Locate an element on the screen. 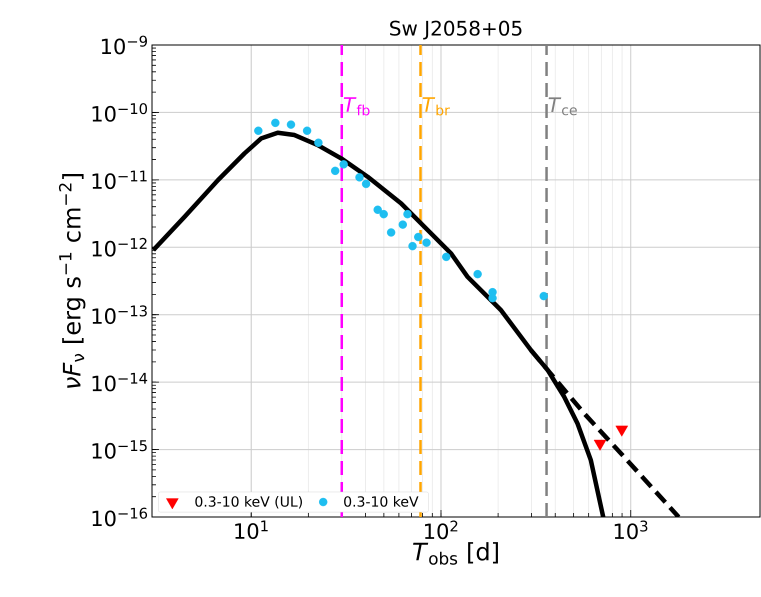 This screenshot has width=761, height=597. ref-line-label: T$_{br}$ is located at coordinates (436, 106).